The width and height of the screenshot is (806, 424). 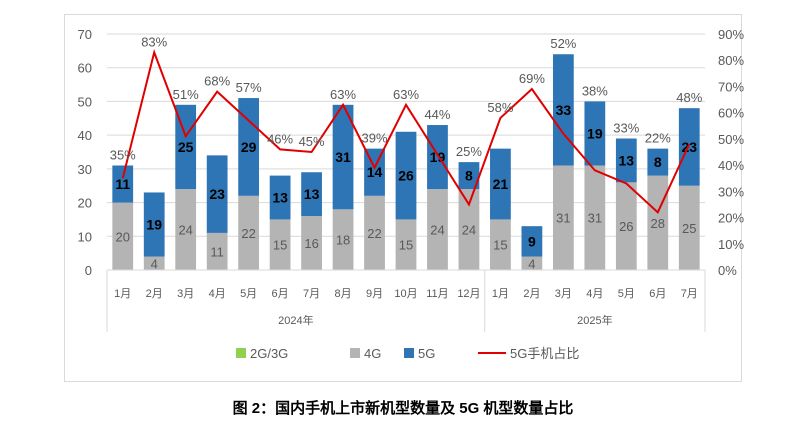 I want to click on left-tick-label: 40, so click(x=85, y=135).